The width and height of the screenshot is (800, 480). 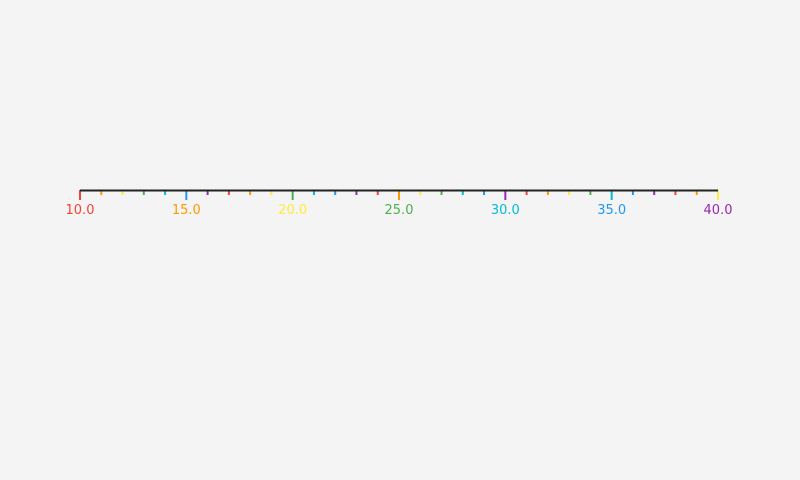 I want to click on tick-label: 30.0, so click(x=505, y=210).